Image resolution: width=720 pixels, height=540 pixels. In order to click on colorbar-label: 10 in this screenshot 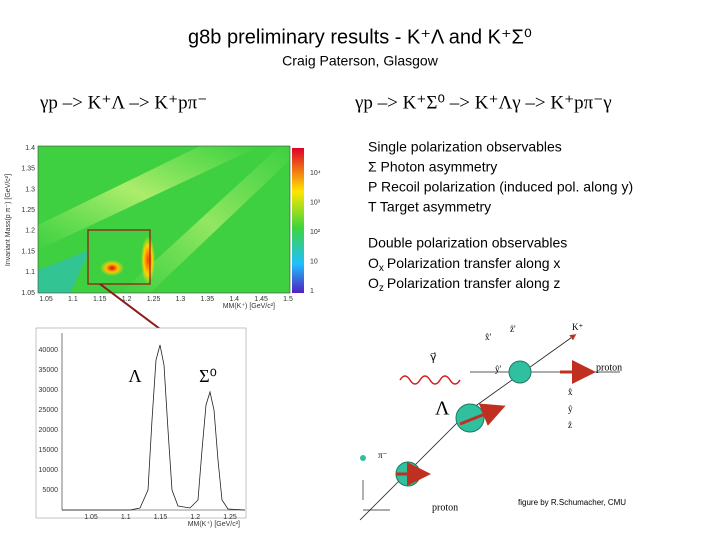, I will do `click(314, 261)`.